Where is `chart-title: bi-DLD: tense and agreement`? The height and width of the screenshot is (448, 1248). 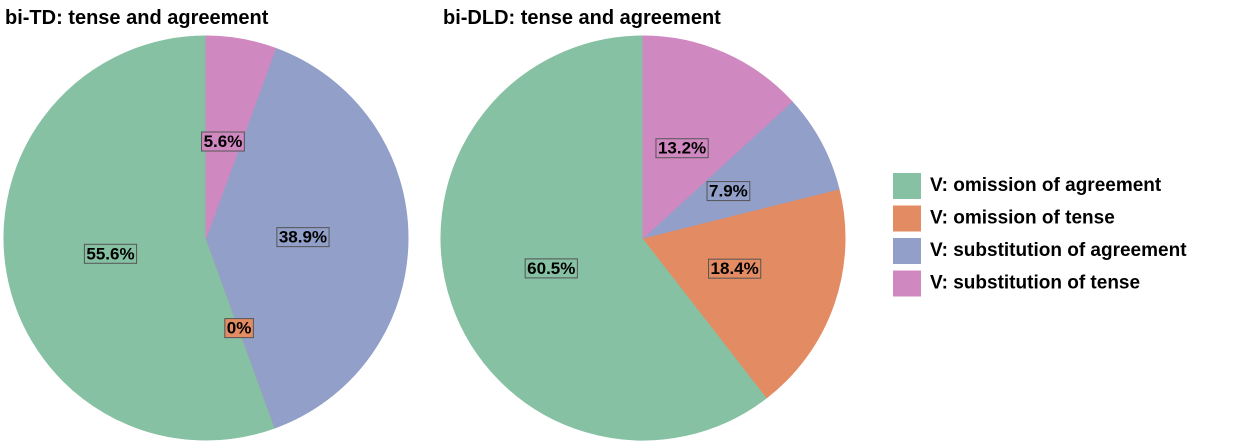
chart-title: bi-DLD: tense and agreement is located at coordinates (582, 18).